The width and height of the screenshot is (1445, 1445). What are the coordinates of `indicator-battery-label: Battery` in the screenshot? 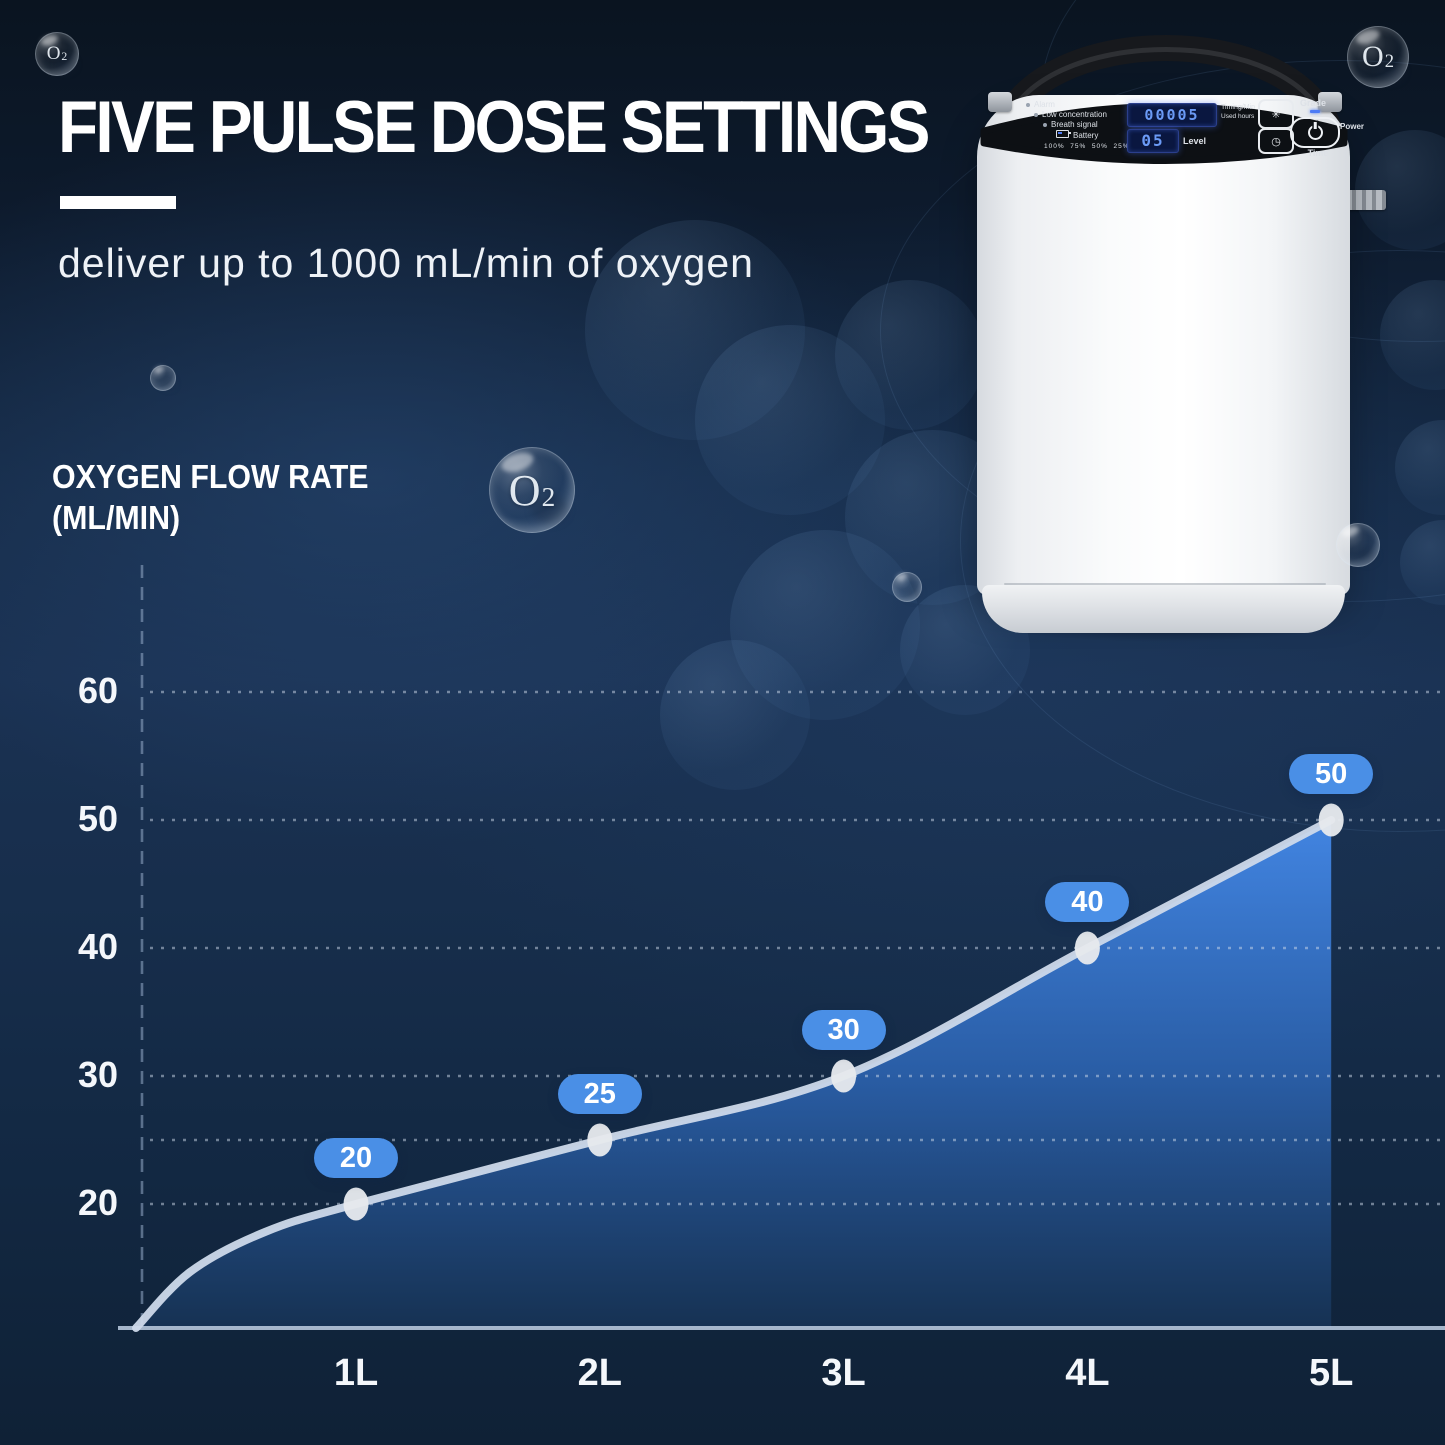 It's located at (1086, 135).